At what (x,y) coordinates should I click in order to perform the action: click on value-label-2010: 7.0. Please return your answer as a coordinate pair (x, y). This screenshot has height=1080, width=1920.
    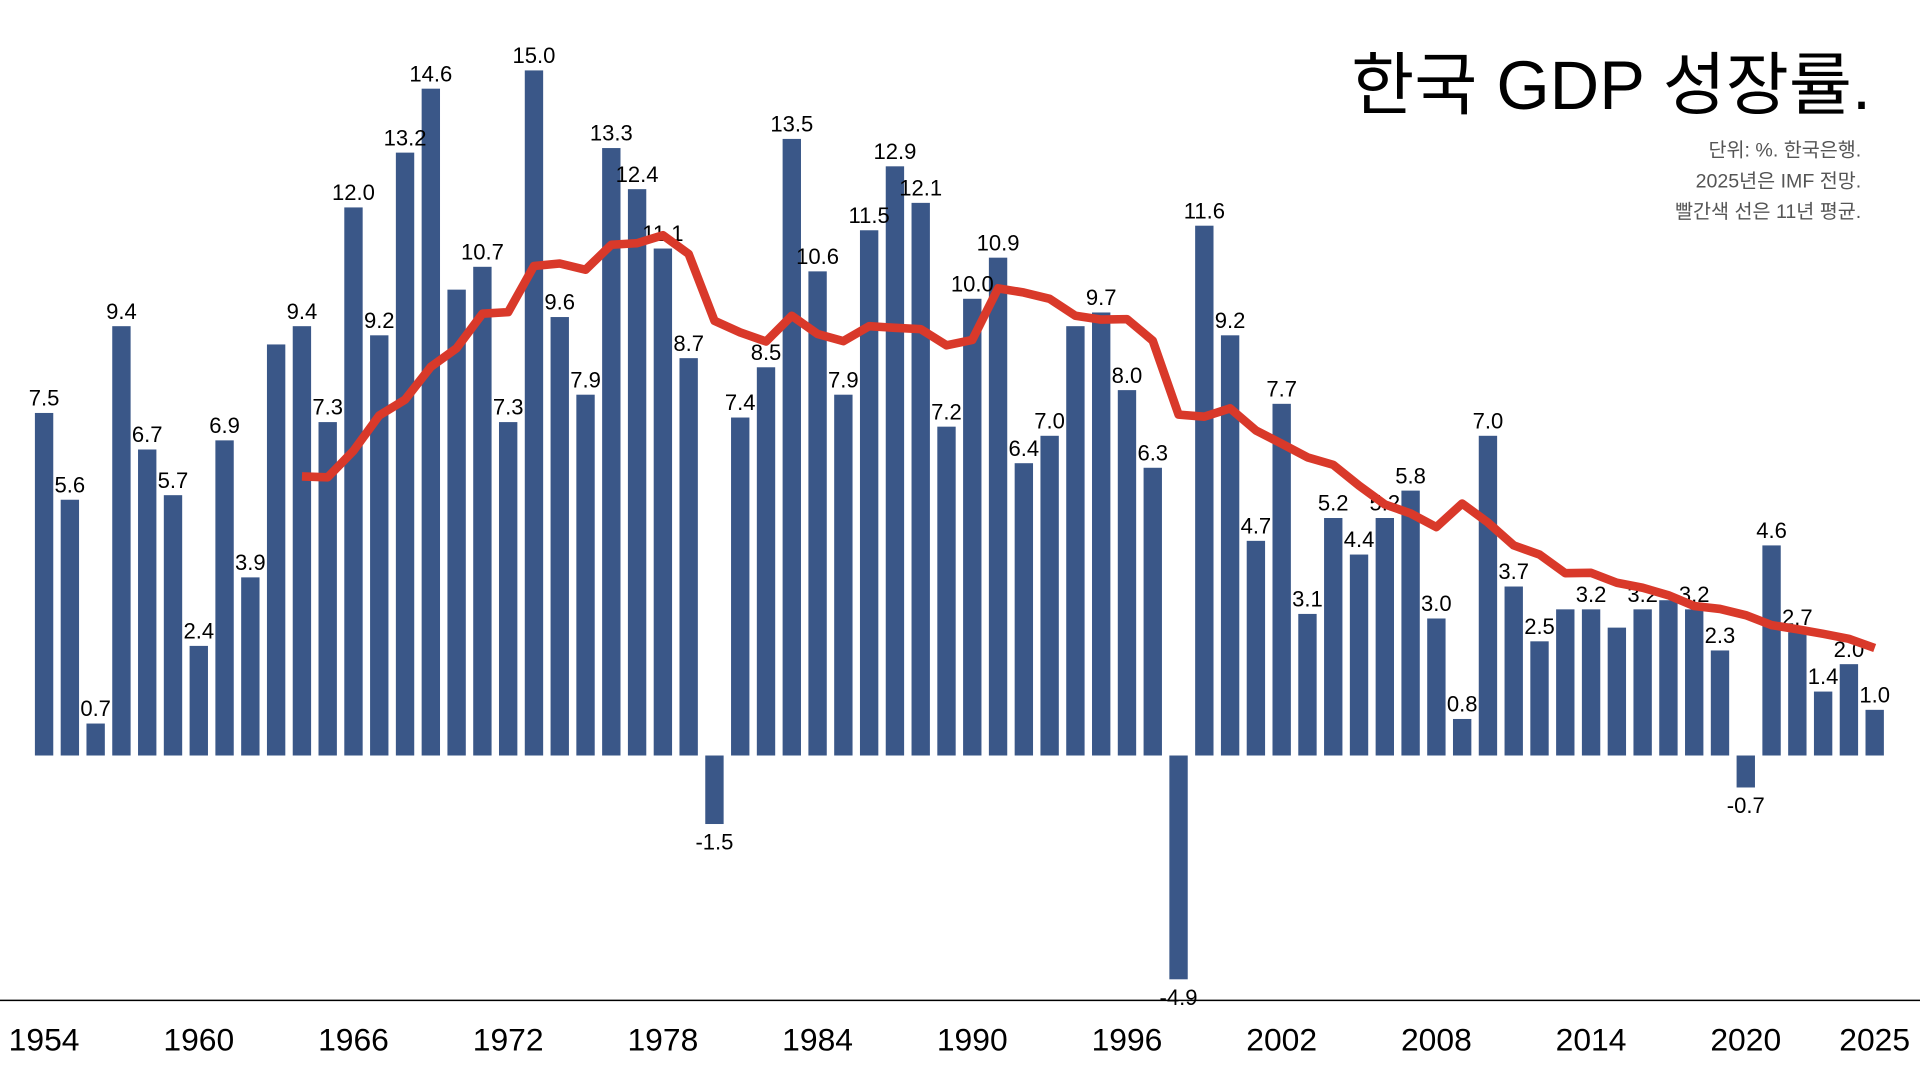
    Looking at the image, I should click on (1488, 420).